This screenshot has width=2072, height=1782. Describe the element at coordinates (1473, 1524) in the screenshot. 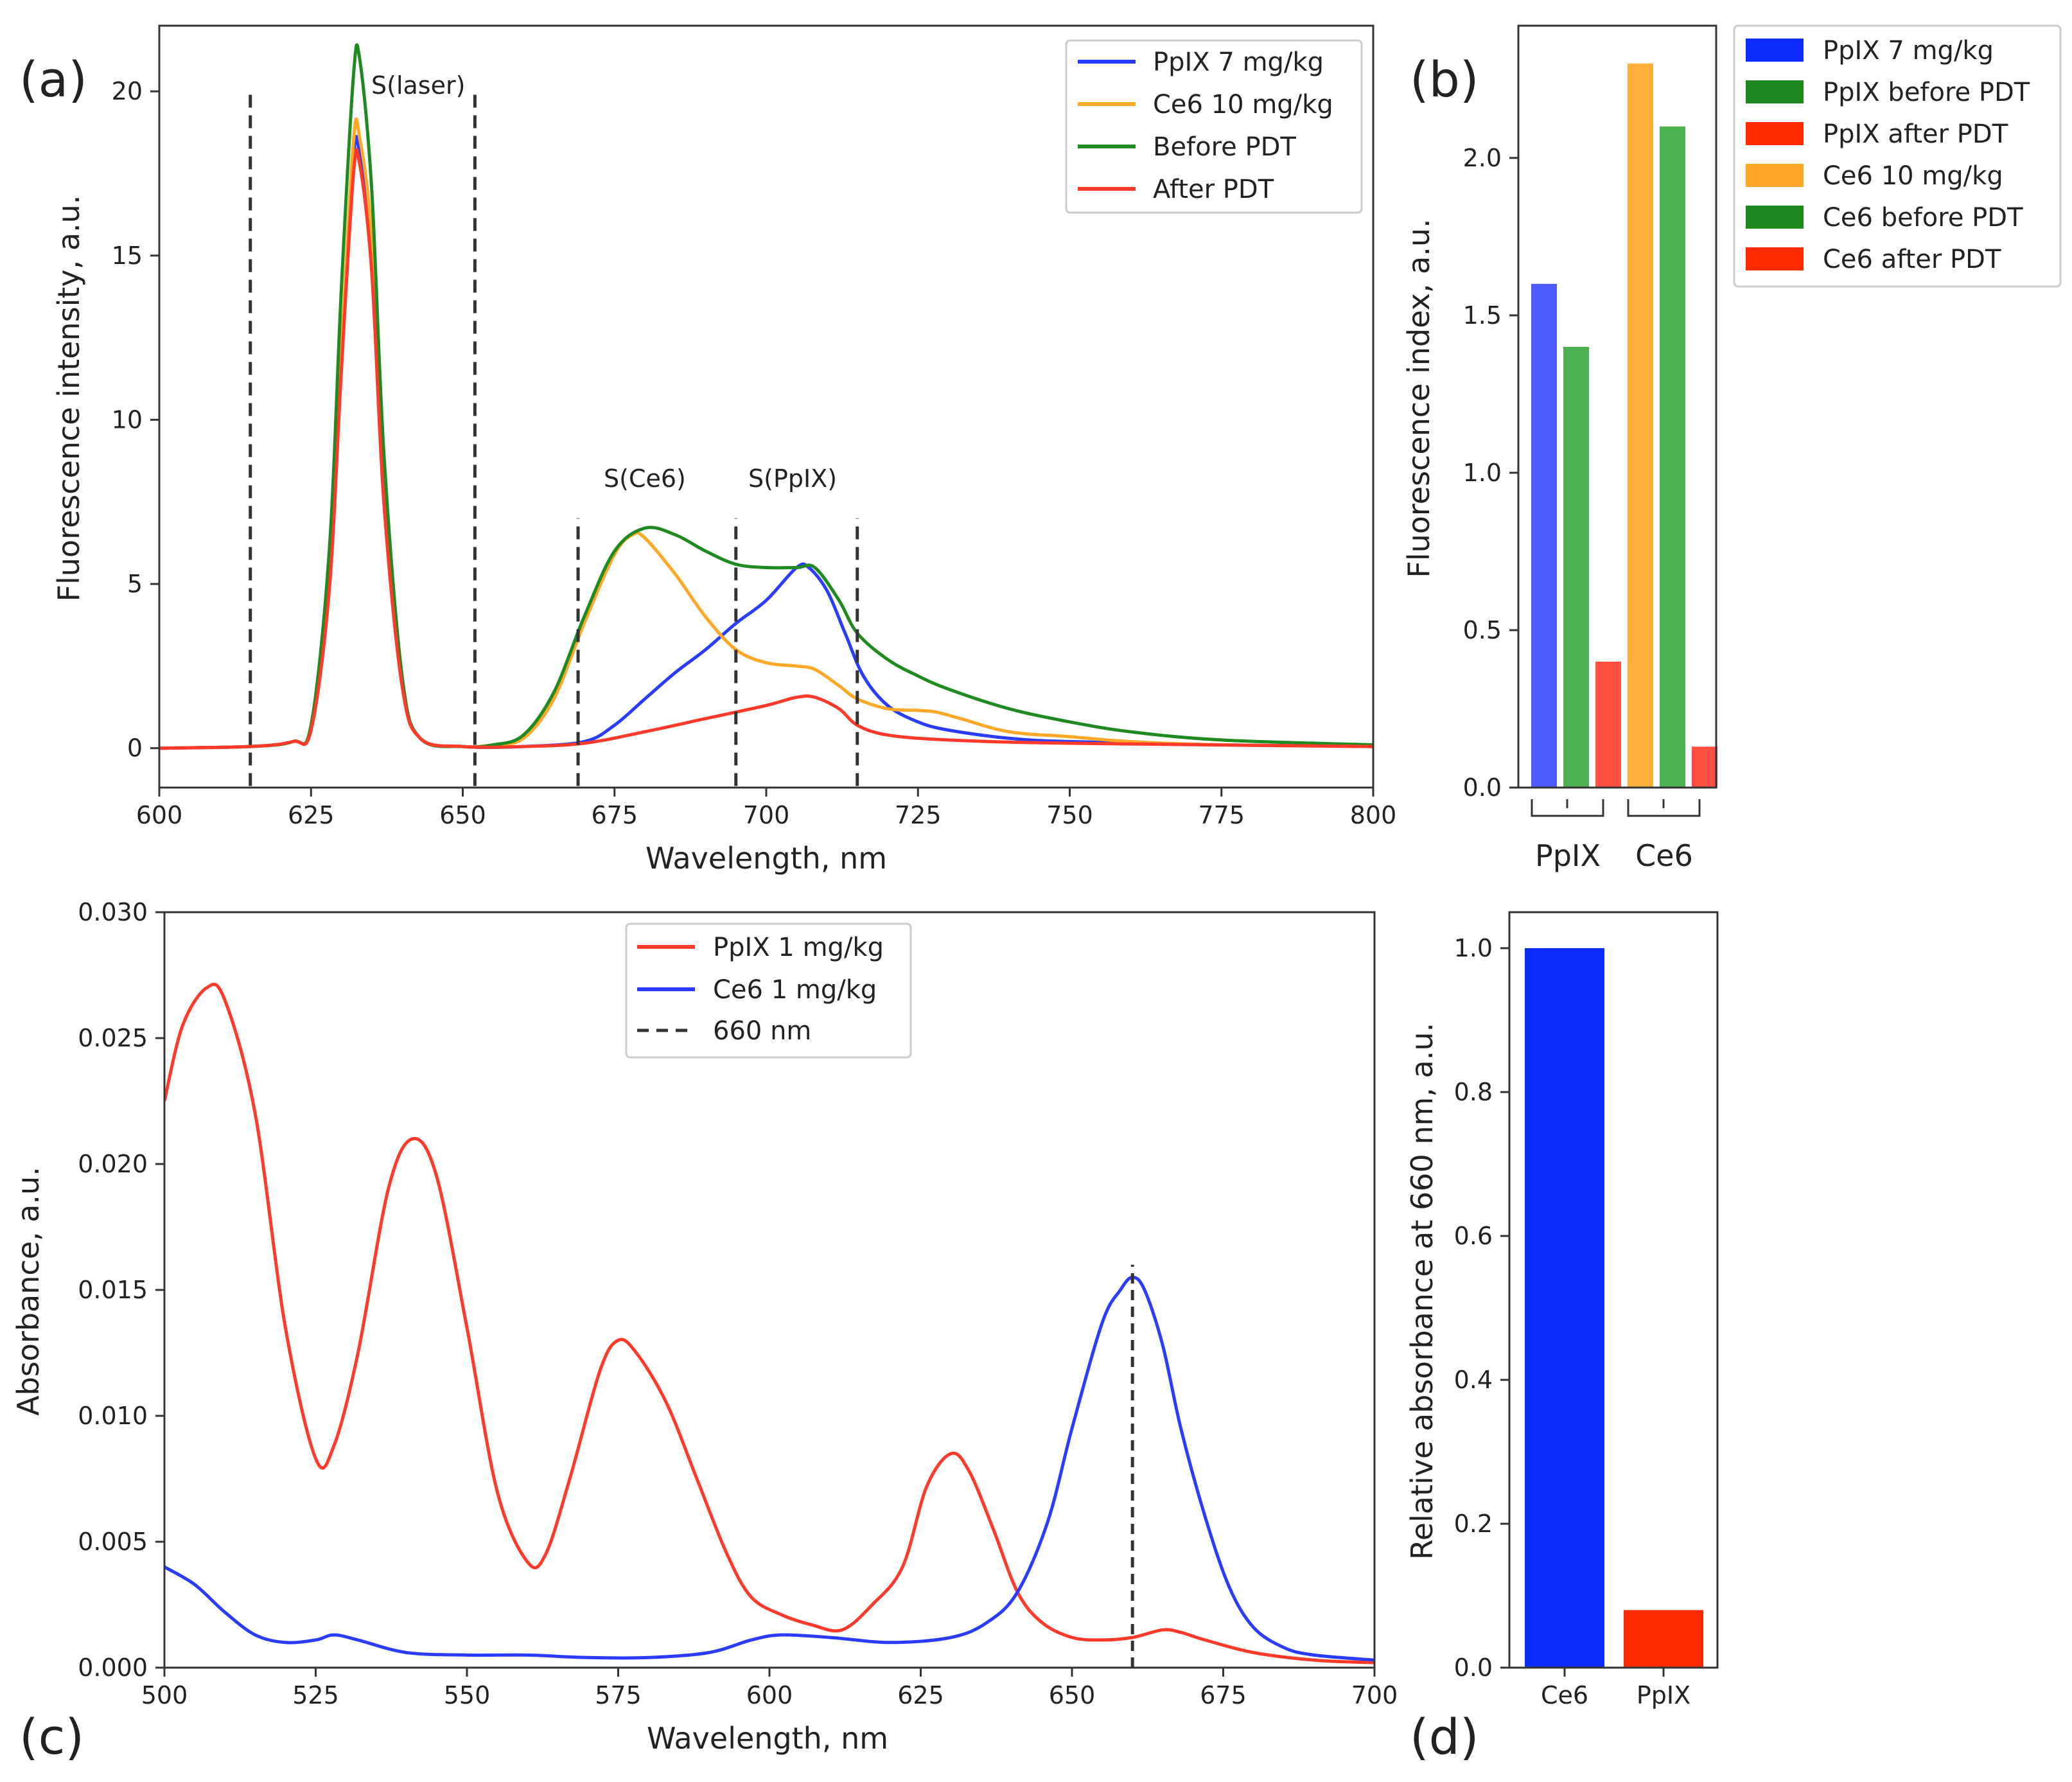

I see `y-tick-label: 0.2` at that location.